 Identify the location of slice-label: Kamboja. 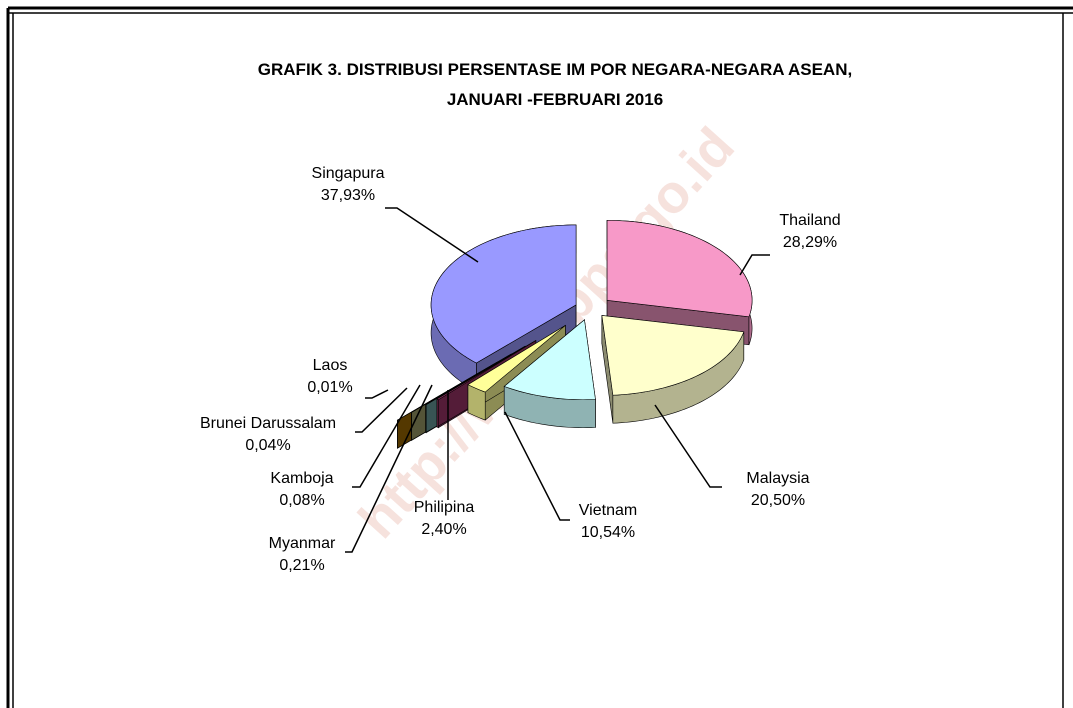
(301, 478).